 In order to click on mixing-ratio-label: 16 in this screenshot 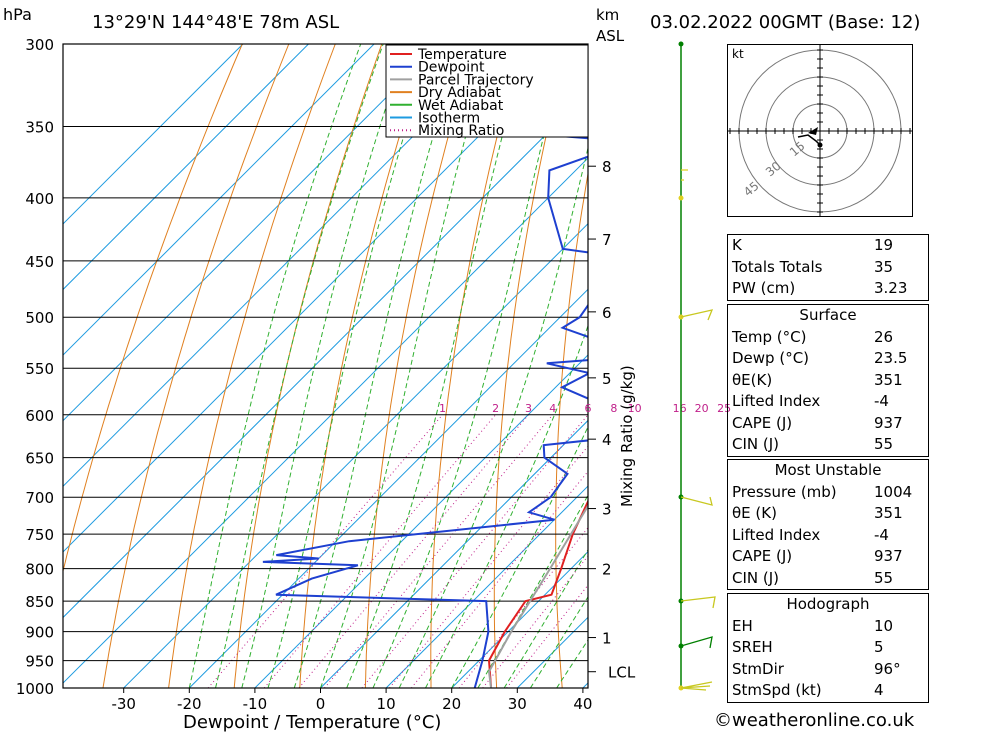, I will do `click(680, 408)`.